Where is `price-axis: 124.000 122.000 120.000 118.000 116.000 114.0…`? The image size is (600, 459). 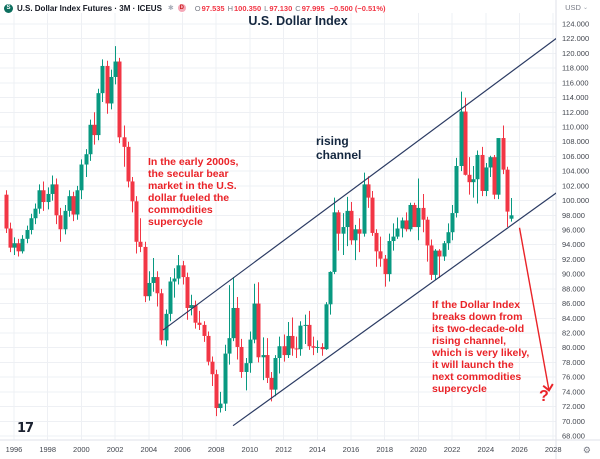
price-axis: 124.000 122.000 120.000 118.000 116.000 114.0… is located at coordinates (575, 230).